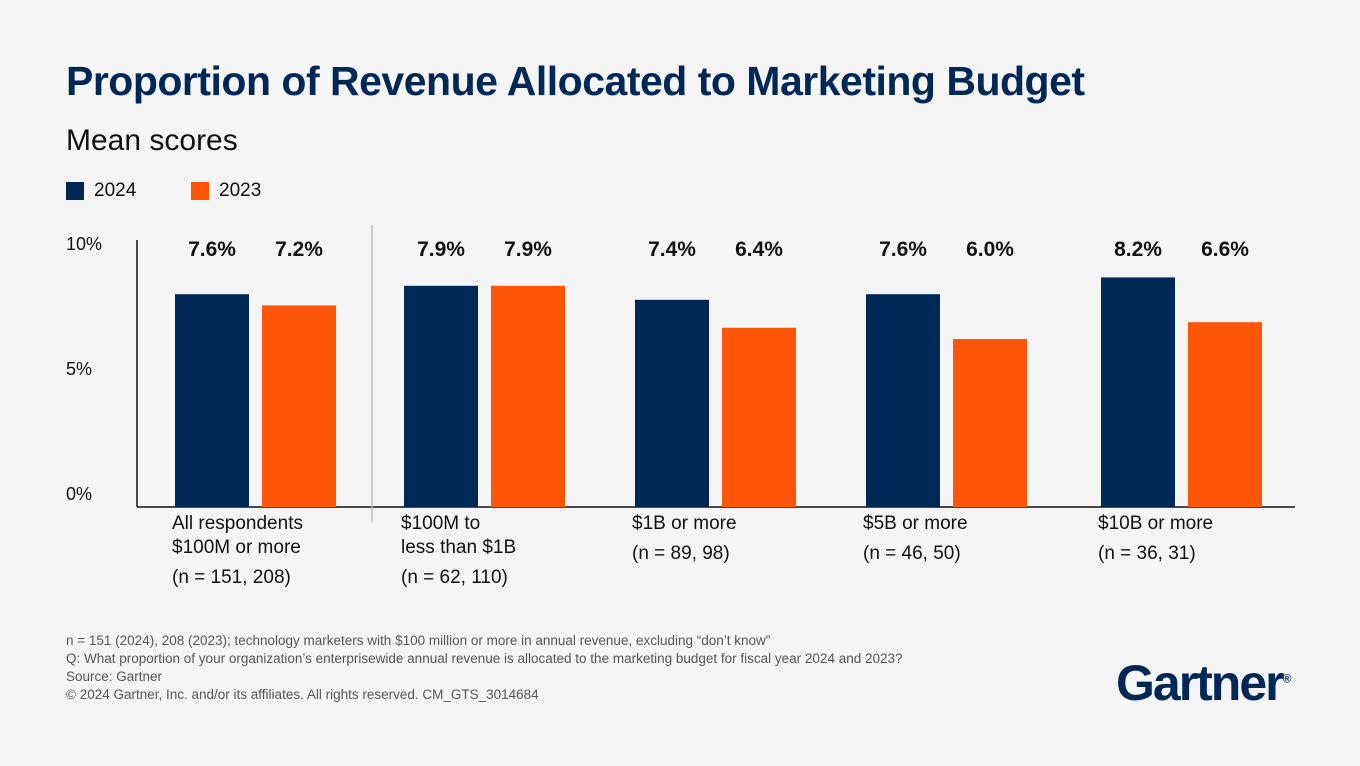 This screenshot has height=766, width=1360. What do you see at coordinates (84, 244) in the screenshot?
I see `y-tick-label: 10%` at bounding box center [84, 244].